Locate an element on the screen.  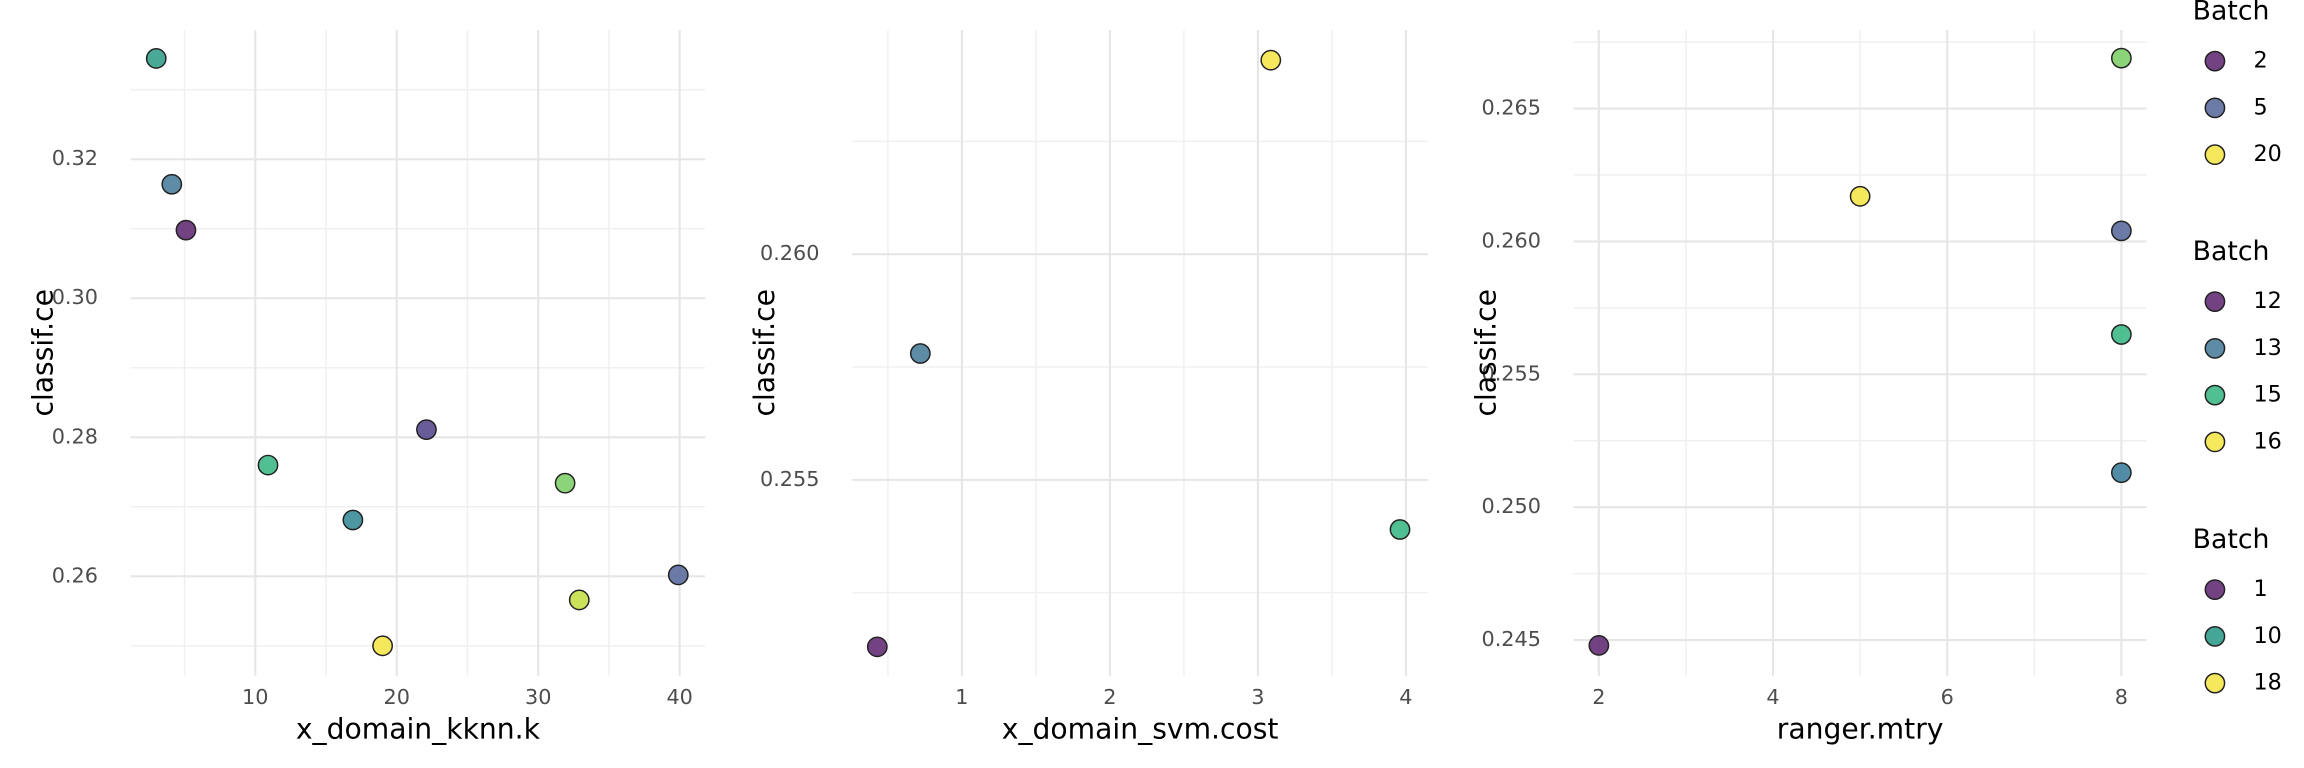
legend-label: 16 is located at coordinates (2268, 441).